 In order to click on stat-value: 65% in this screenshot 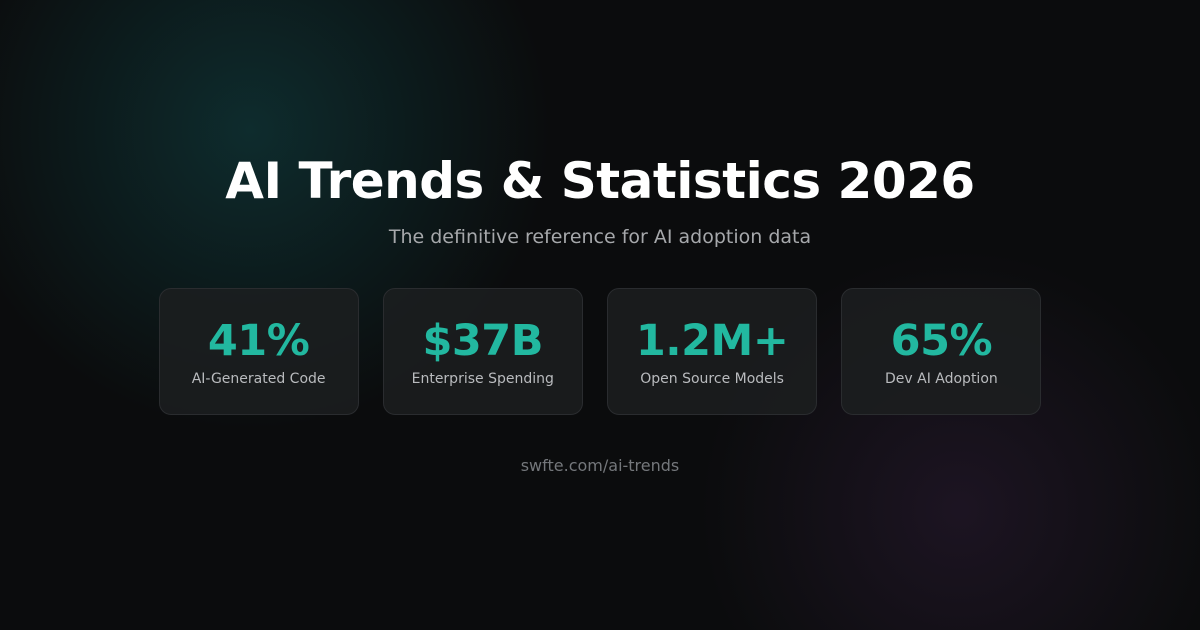, I will do `click(941, 341)`.